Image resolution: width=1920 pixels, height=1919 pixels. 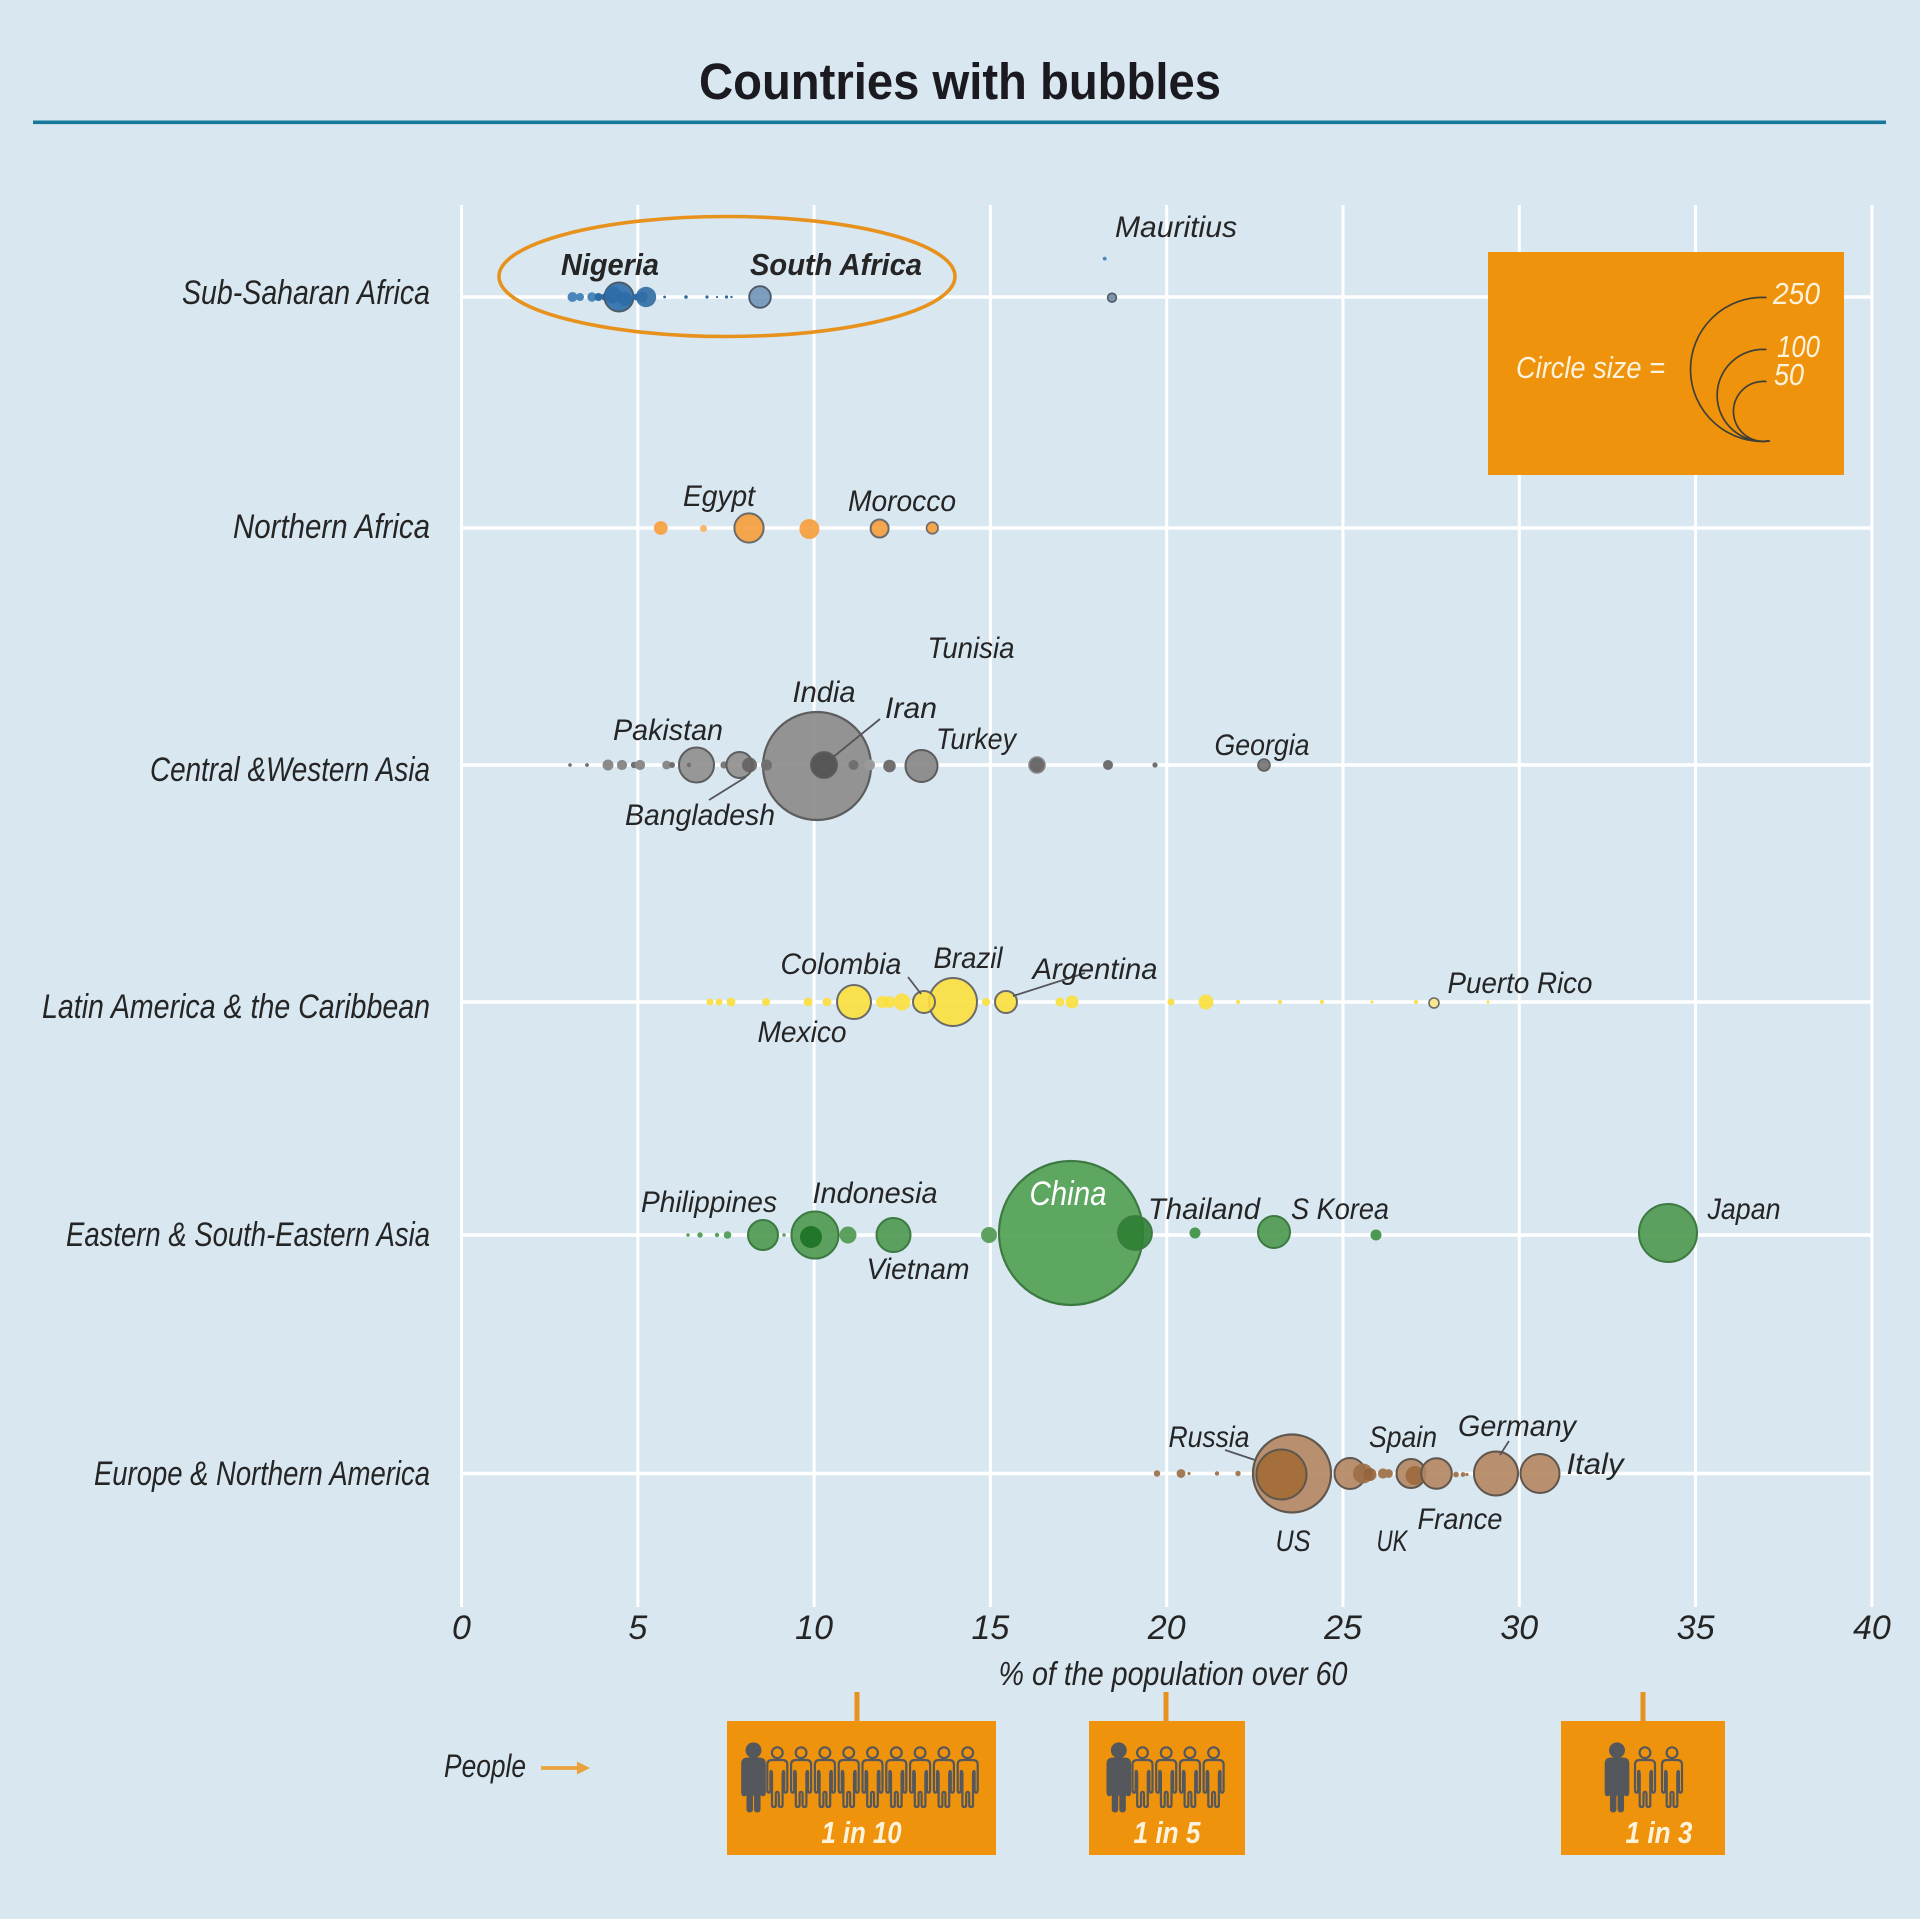 I want to click on svg-text: Eastern & South-Eastern Asia, so click(x=248, y=1235).